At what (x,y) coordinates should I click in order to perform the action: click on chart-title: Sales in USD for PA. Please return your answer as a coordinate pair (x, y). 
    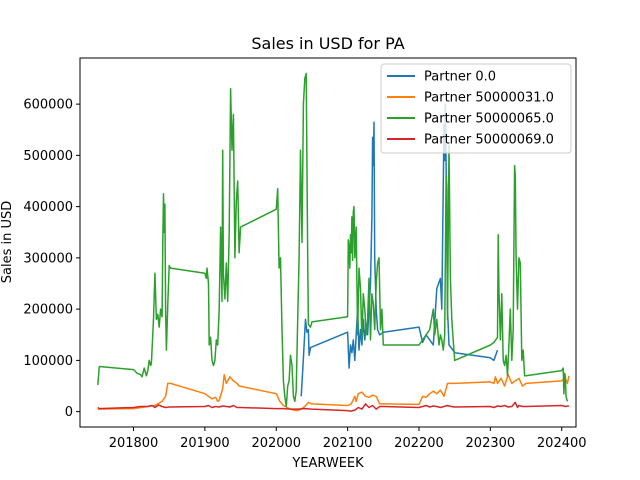
    Looking at the image, I should click on (327, 43).